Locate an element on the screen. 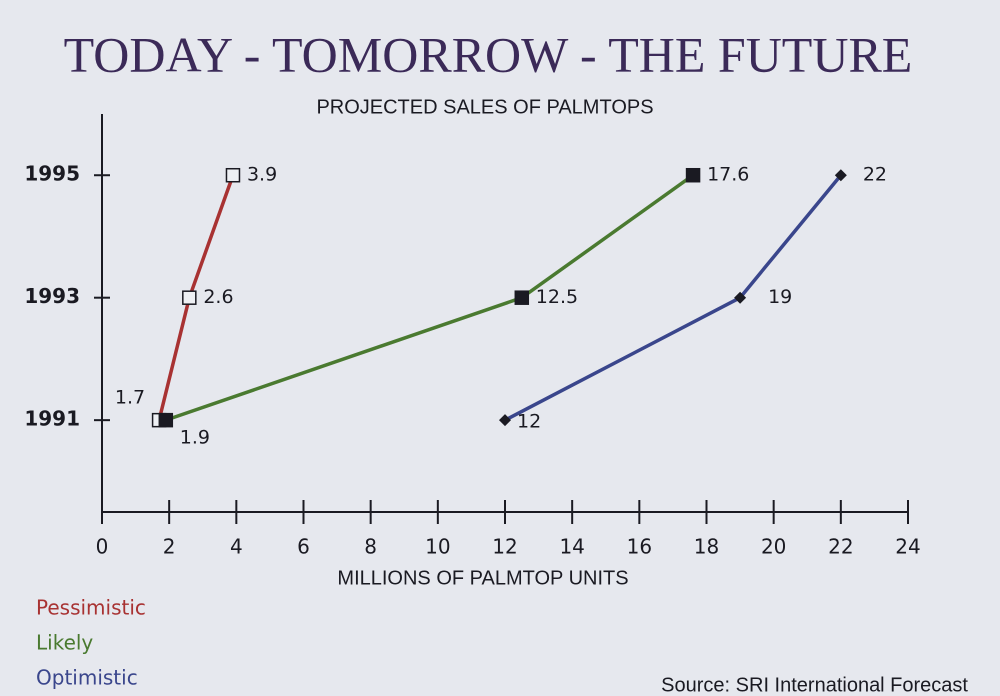 This screenshot has height=696, width=1000. data-label: 1.7 is located at coordinates (130, 398).